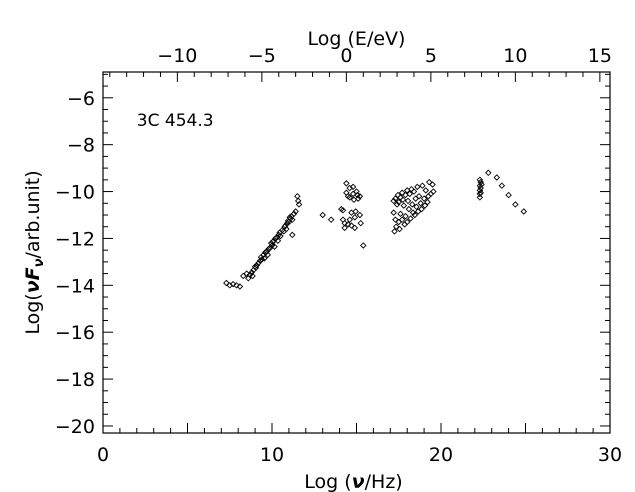  What do you see at coordinates (75, 239) in the screenshot?
I see `y-tick-label: −12` at bounding box center [75, 239].